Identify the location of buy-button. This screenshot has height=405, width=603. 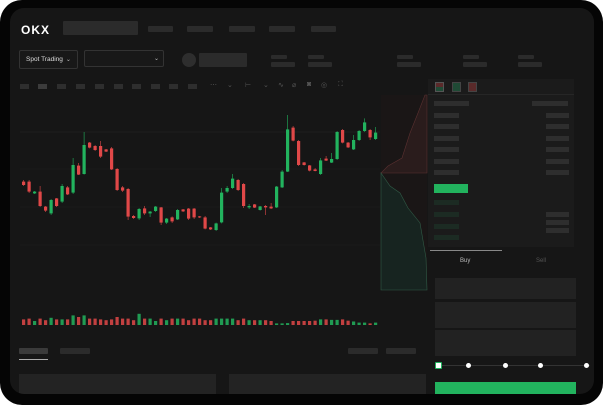
(505, 388).